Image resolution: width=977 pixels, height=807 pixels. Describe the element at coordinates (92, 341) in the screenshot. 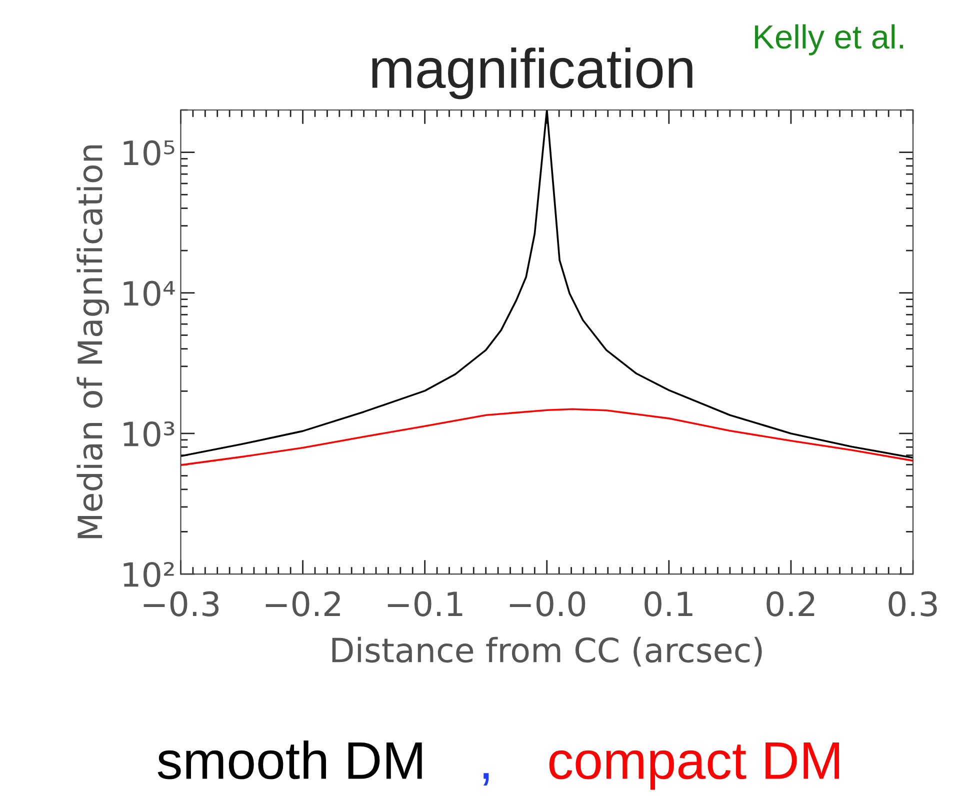

I see `y-axis-title: Median of Magnification` at that location.